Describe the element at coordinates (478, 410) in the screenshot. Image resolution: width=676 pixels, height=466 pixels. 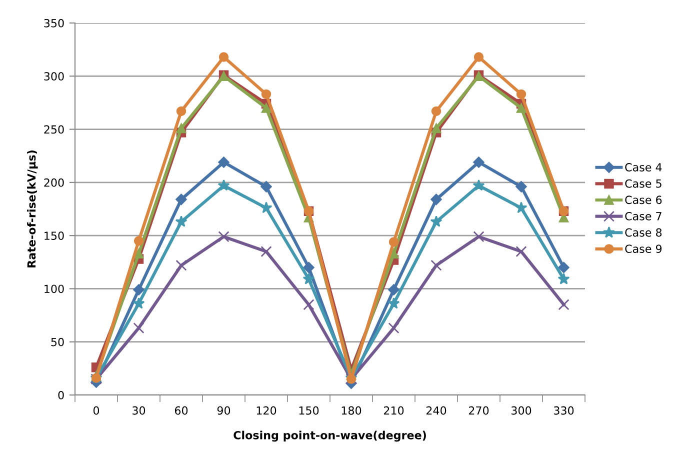
I see `x-tick-label: 270` at that location.